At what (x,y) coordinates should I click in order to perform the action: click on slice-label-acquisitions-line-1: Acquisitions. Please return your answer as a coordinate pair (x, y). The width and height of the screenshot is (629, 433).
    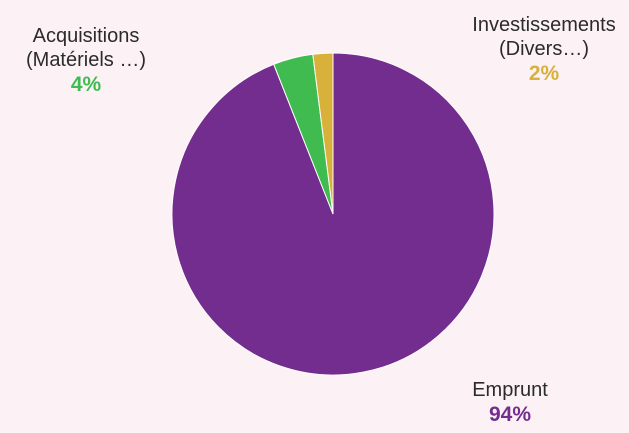
    Looking at the image, I should click on (86, 36).